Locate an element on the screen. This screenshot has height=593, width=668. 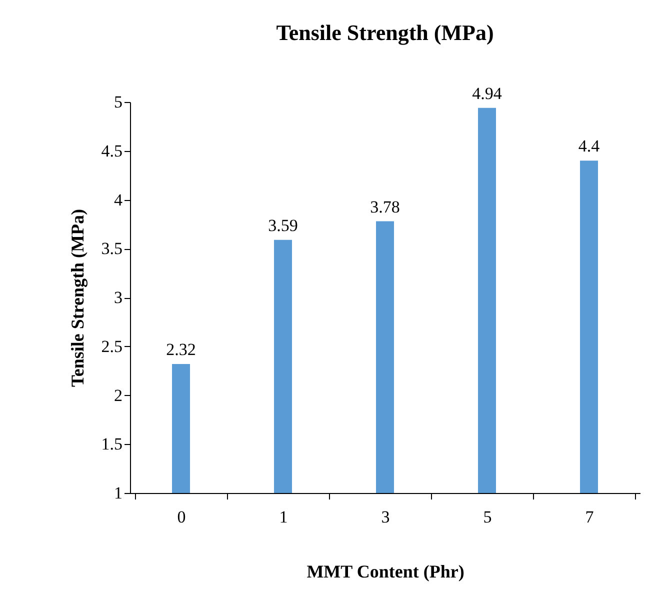
y-tick-label: 1.5 is located at coordinates (111, 444).